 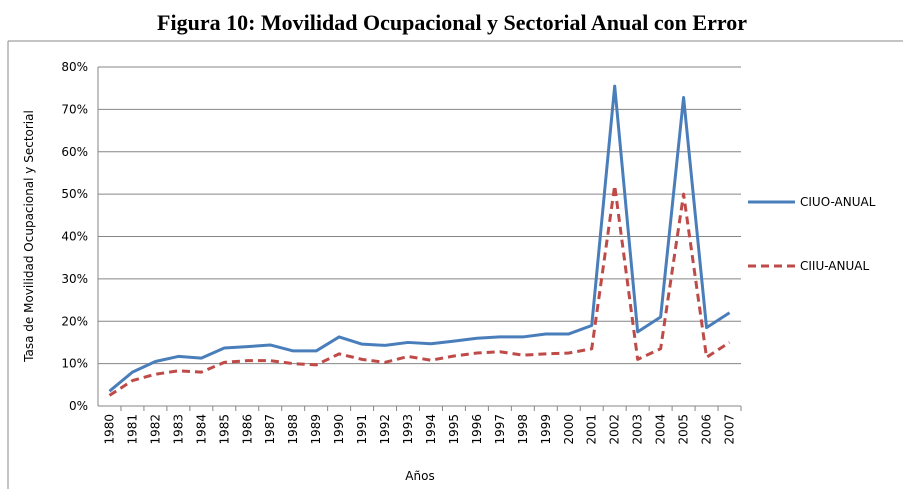 What do you see at coordinates (523, 429) in the screenshot?
I see `x-tick-label: 1998` at bounding box center [523, 429].